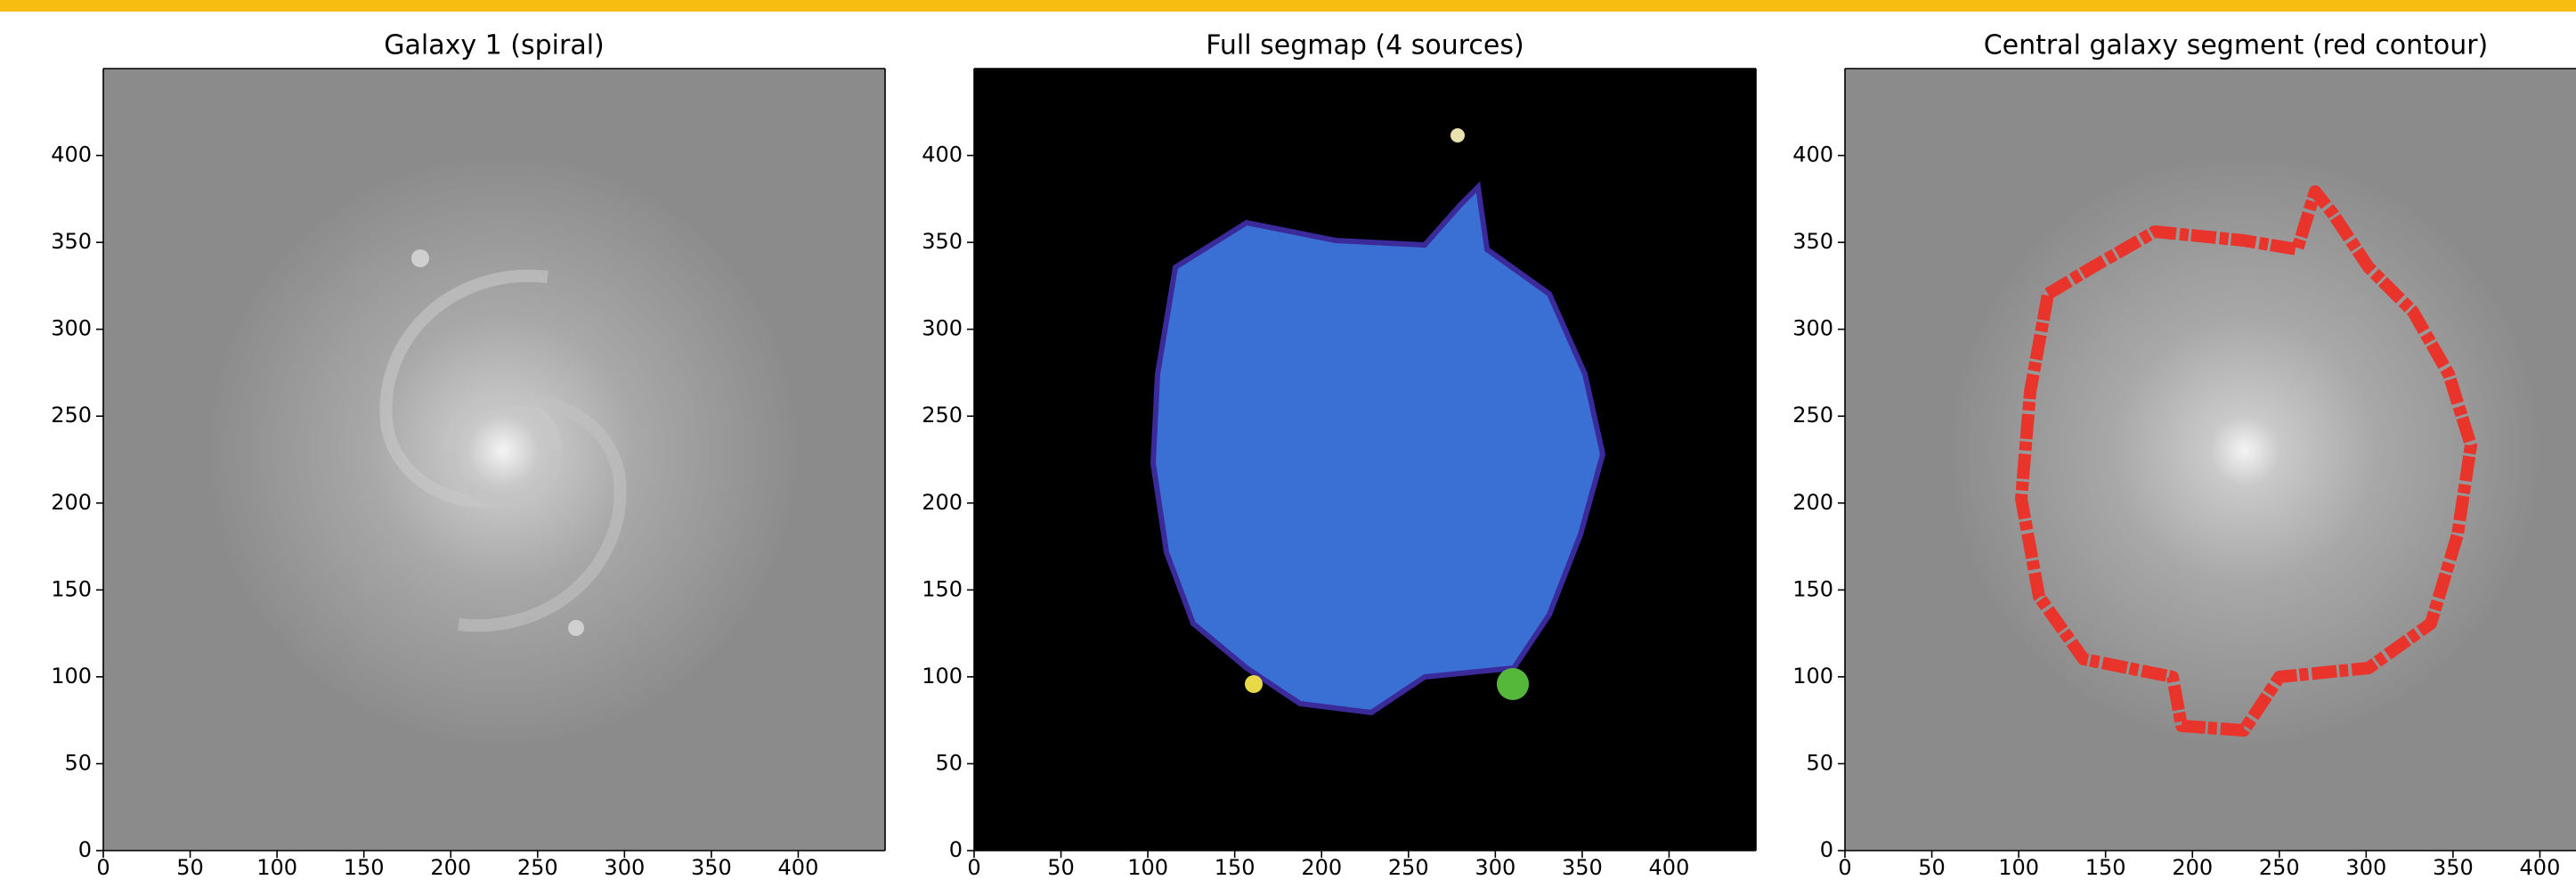  I want to click on panel-title: Central galaxy segment (red contour), so click(2236, 45).